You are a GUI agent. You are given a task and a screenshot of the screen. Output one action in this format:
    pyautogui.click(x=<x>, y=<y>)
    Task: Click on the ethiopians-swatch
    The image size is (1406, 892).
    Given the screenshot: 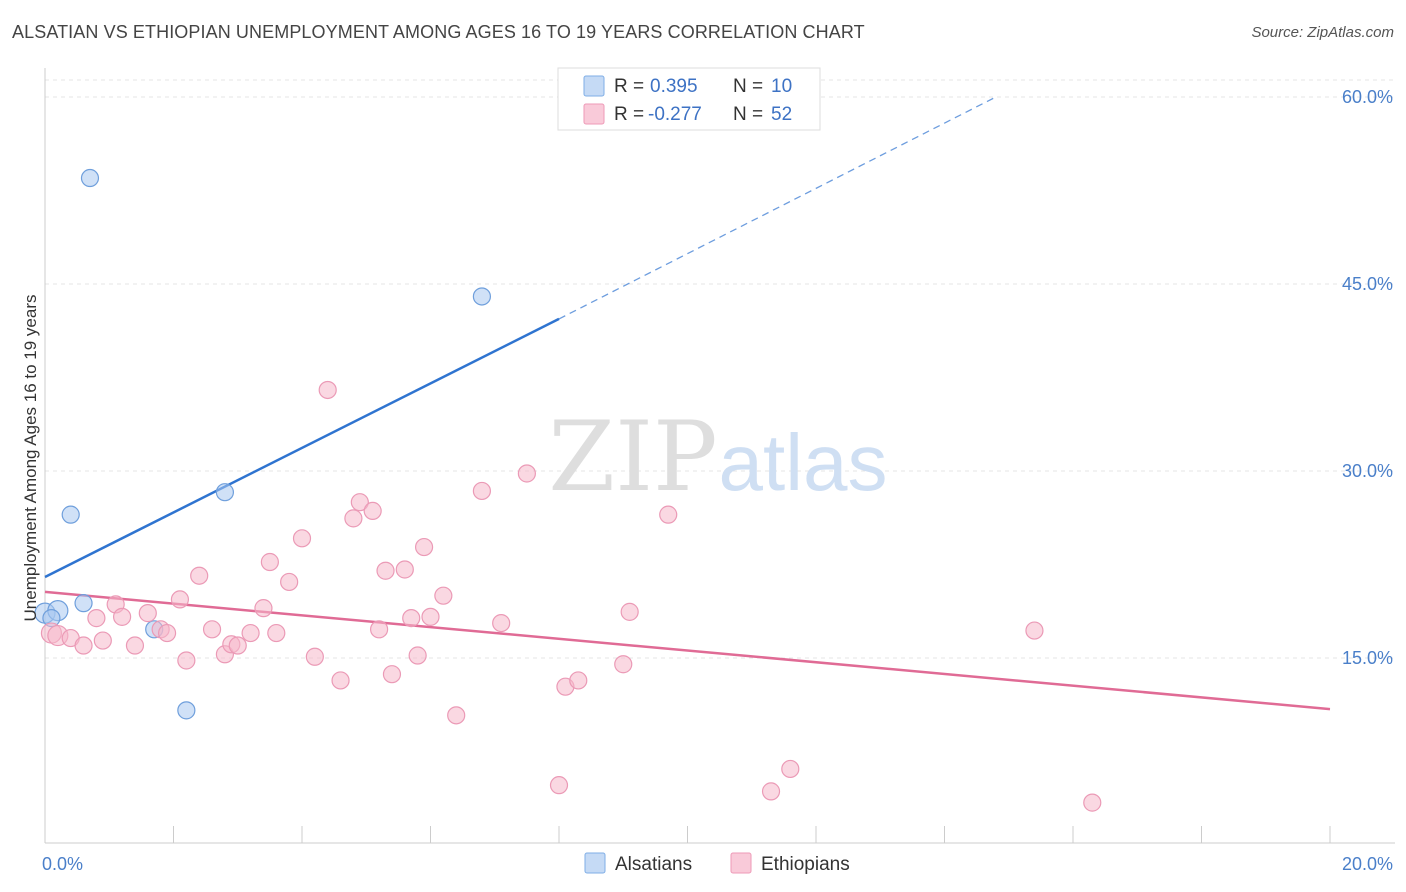 What is the action you would take?
    pyautogui.click(x=594, y=114)
    